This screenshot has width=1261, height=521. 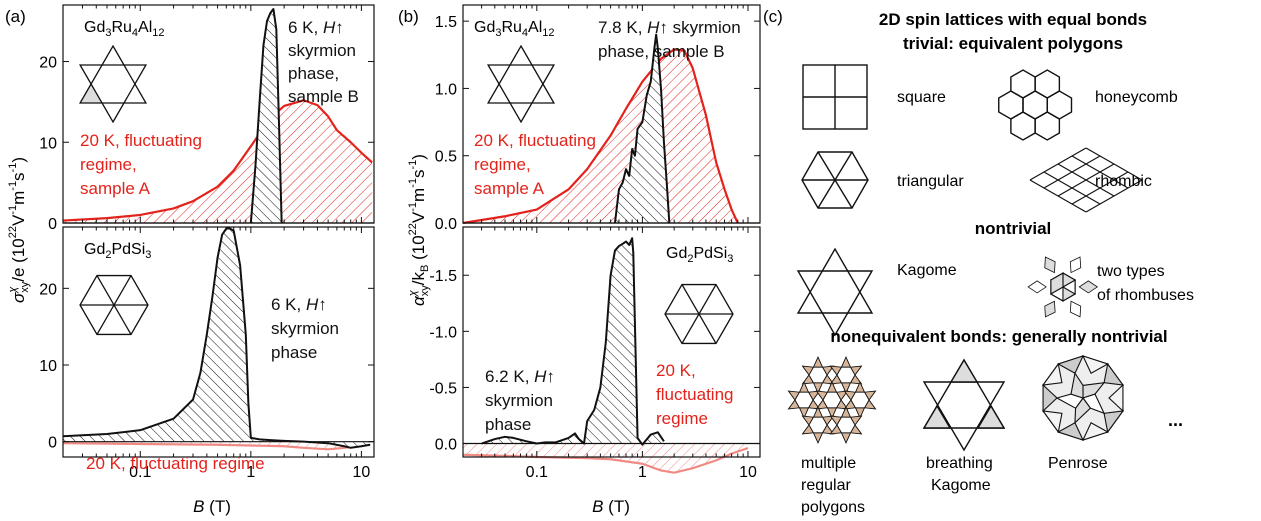 I want to click on rhombic-lattice-icon, so click(x=1086, y=180).